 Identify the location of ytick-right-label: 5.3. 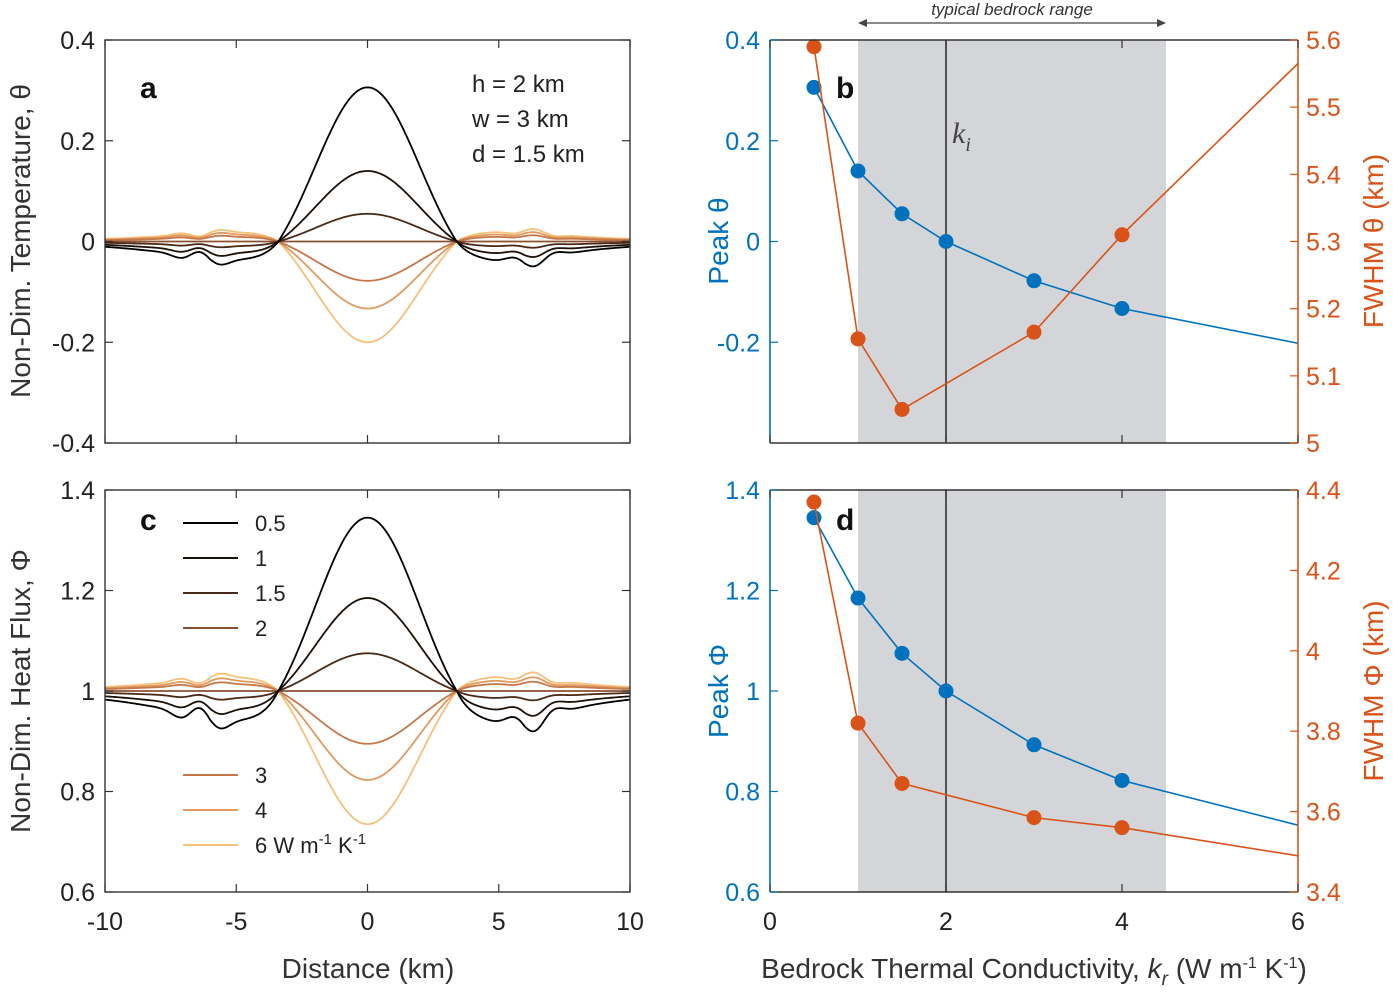
(1323, 243).